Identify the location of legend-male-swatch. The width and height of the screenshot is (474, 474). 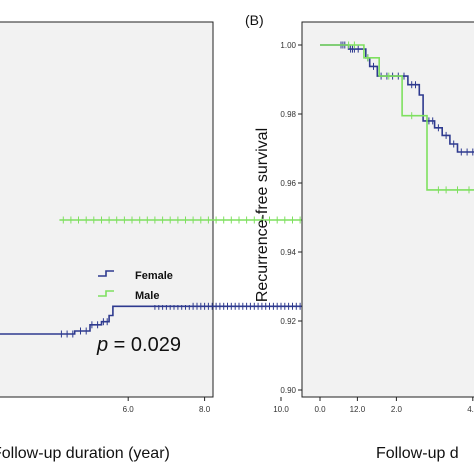
(106, 293).